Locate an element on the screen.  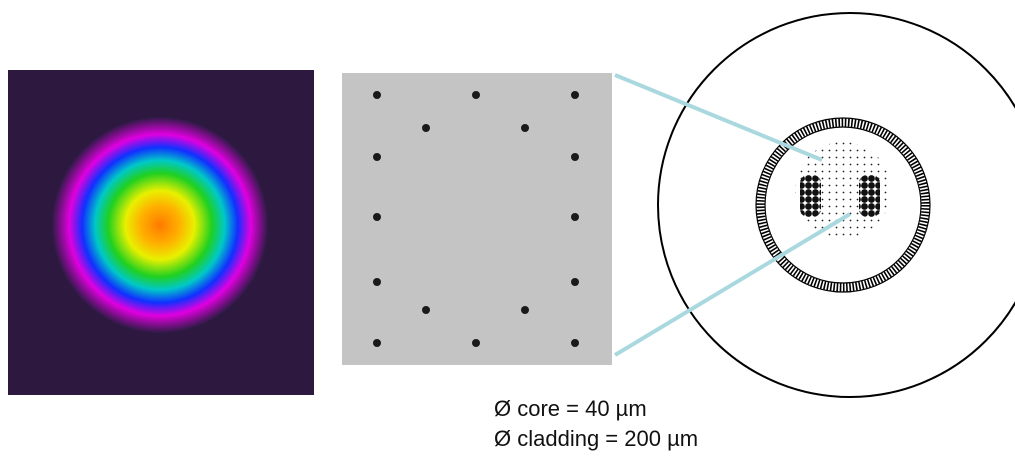
zoom-line-bottom is located at coordinates (732, 284).